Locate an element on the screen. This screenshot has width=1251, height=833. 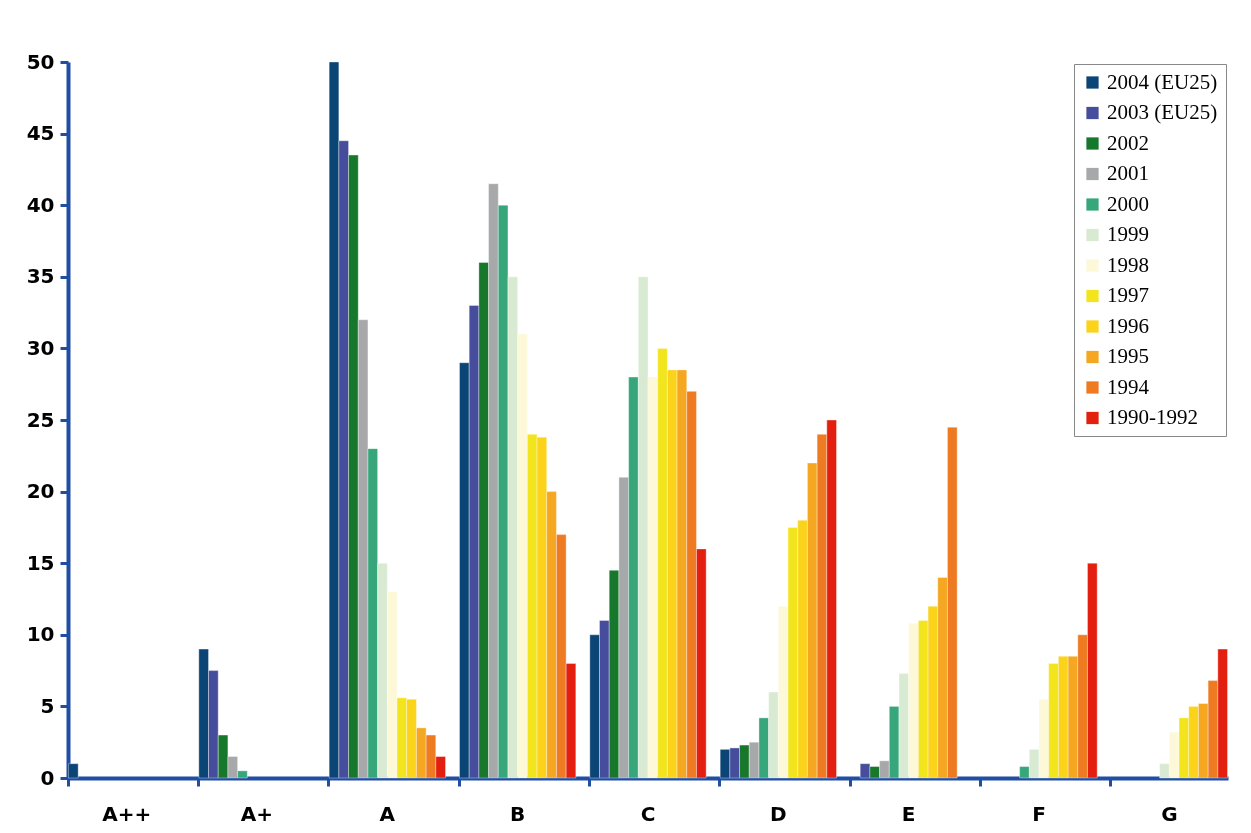
legend-label: 1999 is located at coordinates (1128, 234).